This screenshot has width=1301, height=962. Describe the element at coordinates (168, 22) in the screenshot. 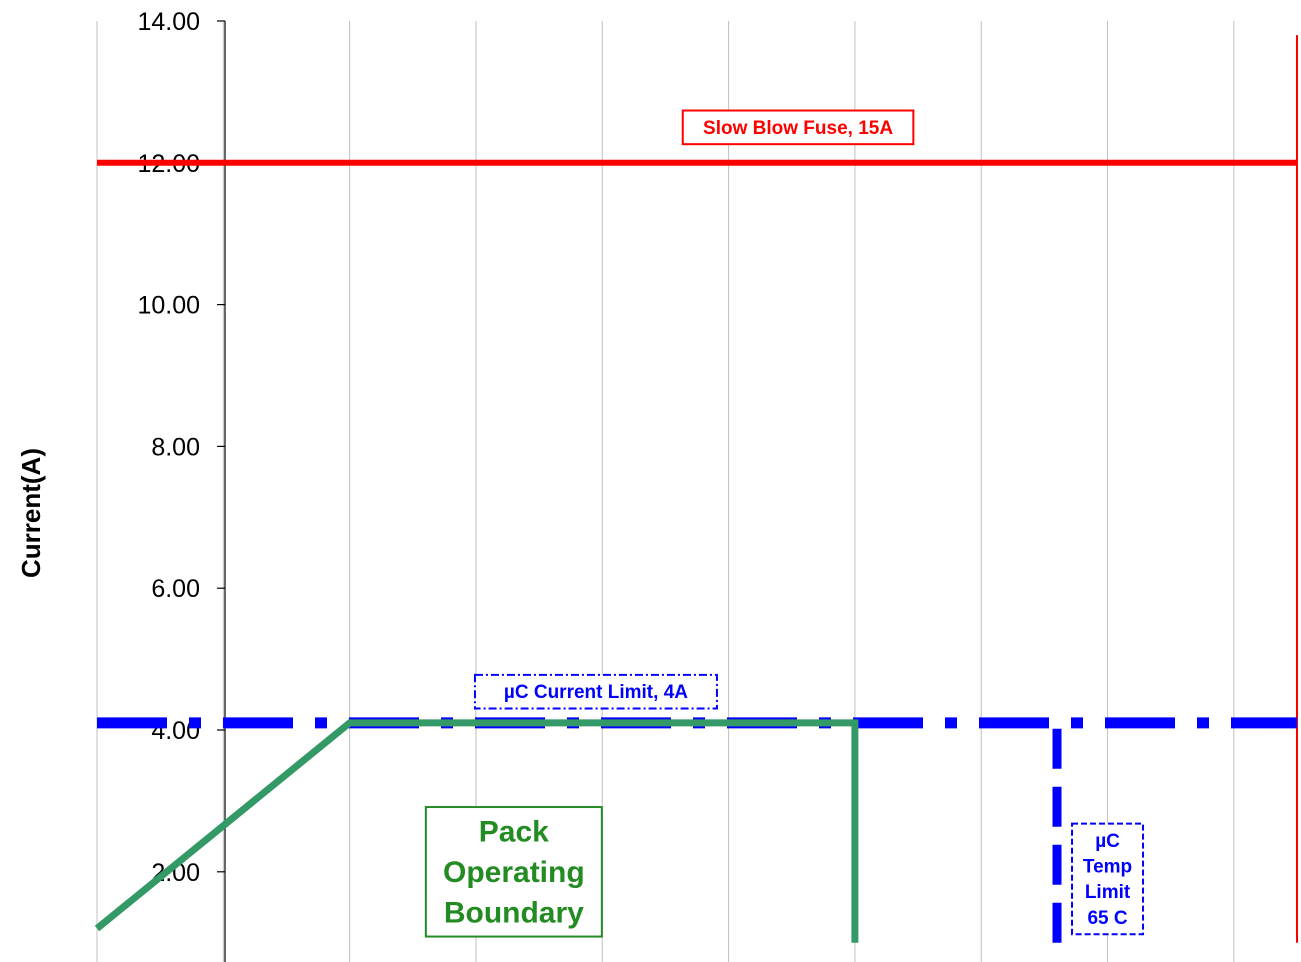

I see `y-tick-label-6: 14.00` at that location.